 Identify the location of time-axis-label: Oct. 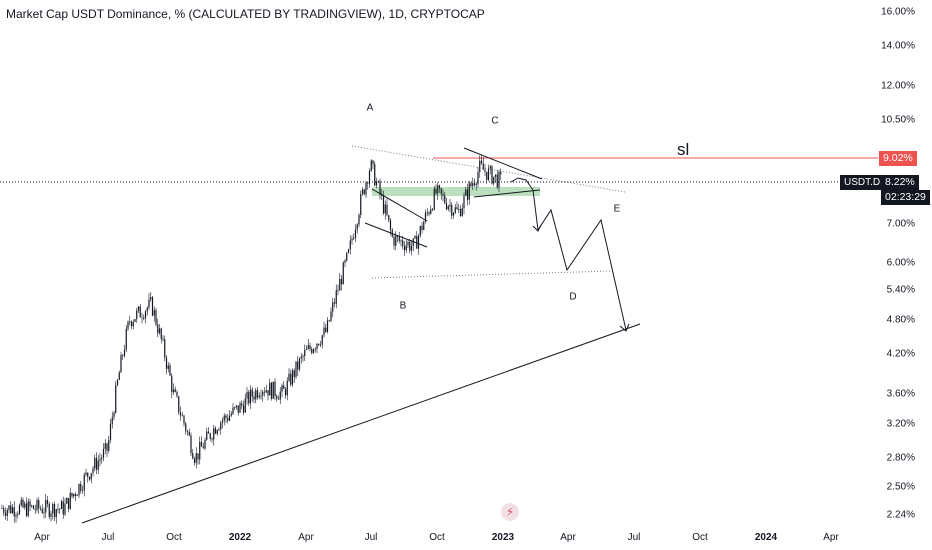
(174, 537).